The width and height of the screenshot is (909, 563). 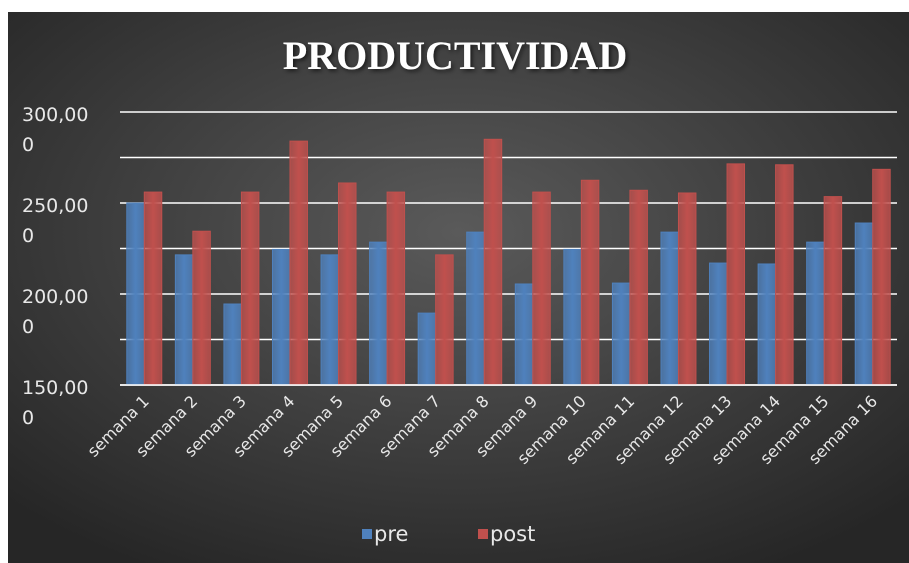 I want to click on y-tick-label: 250,00 0, so click(x=55, y=221).